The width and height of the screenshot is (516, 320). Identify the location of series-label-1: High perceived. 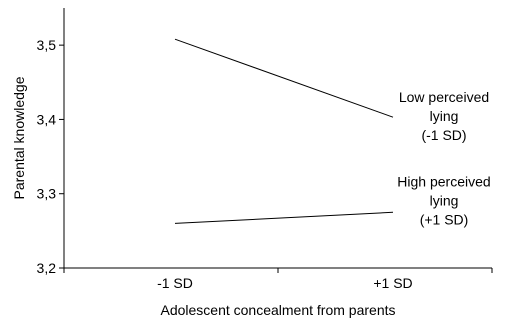
(443, 182).